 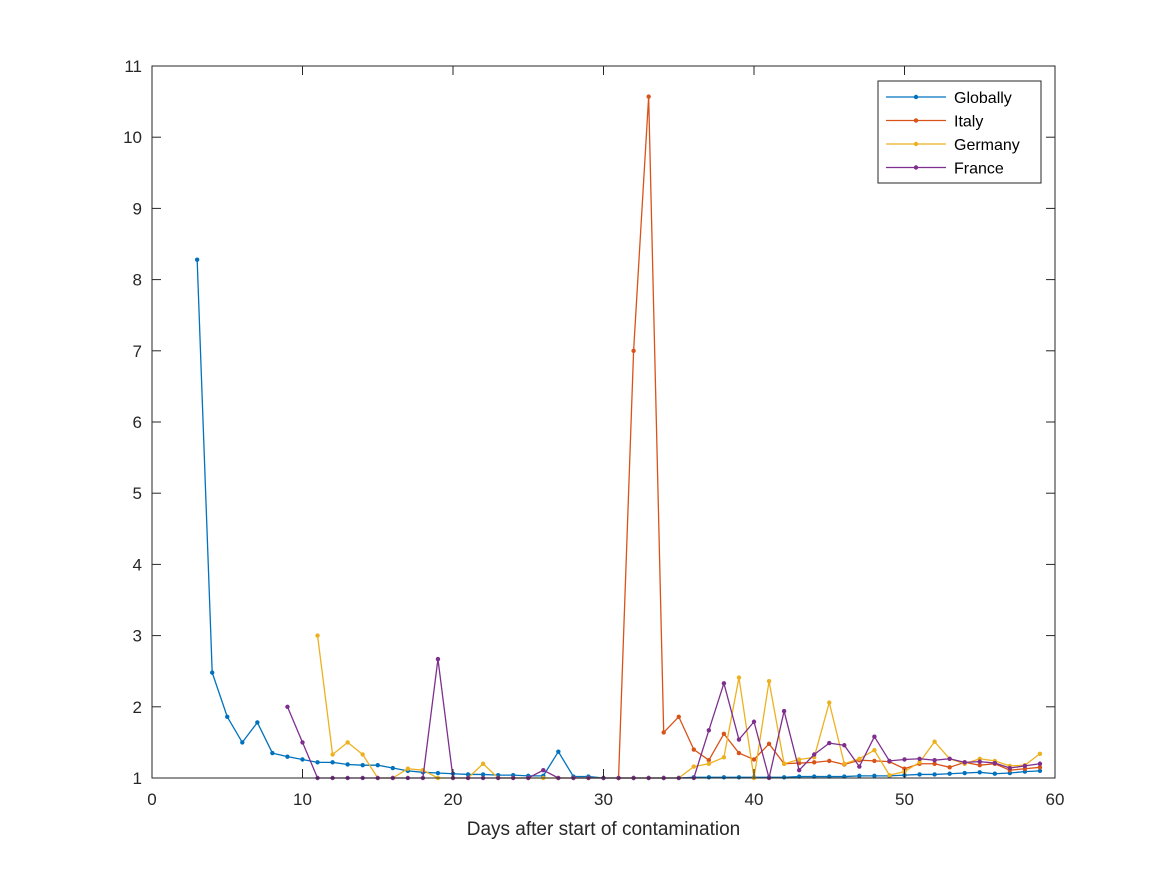 I want to click on legend-box, so click(x=959, y=132).